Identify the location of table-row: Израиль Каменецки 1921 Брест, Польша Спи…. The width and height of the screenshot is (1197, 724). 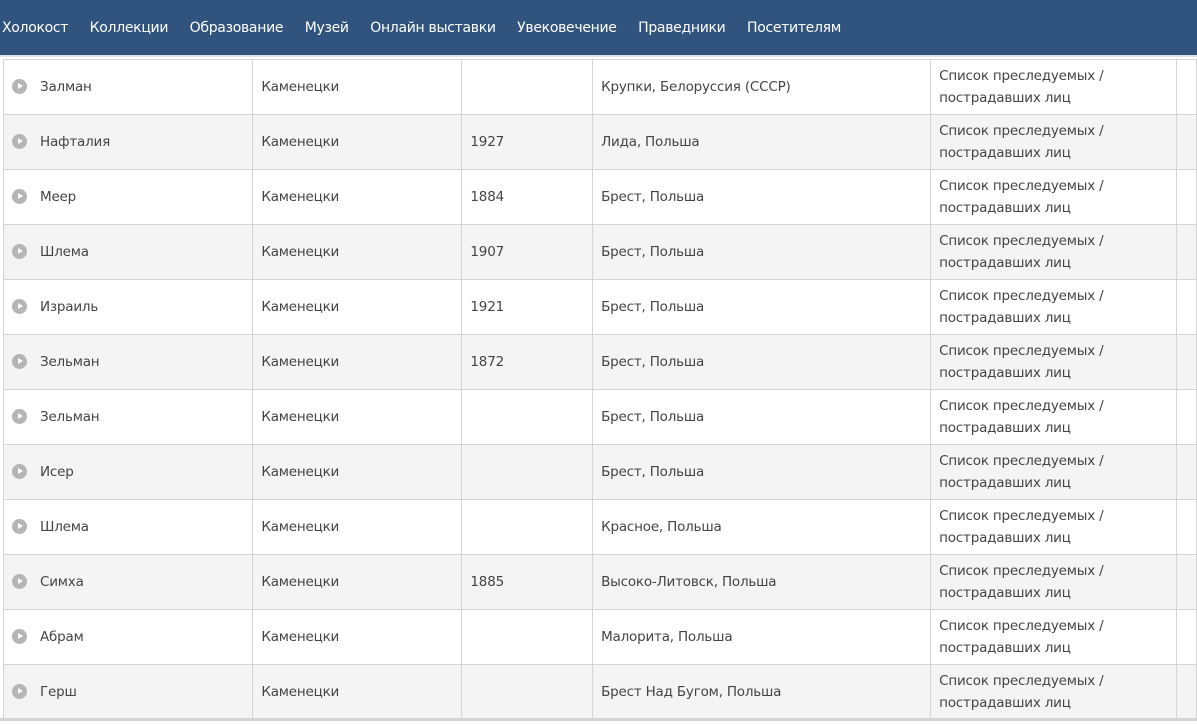
(599, 307).